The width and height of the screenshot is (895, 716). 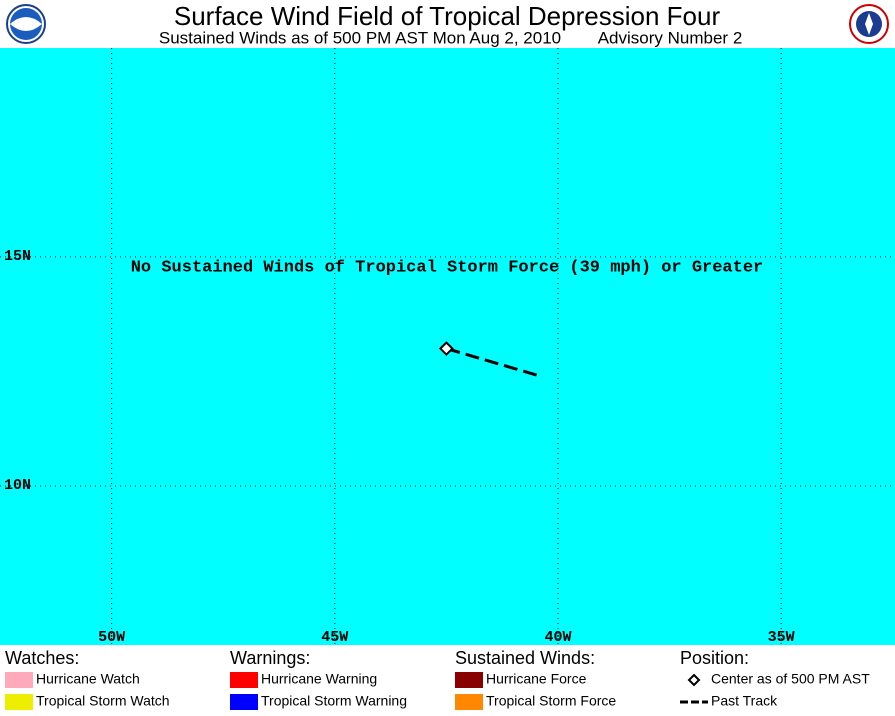 I want to click on legend-heading: Watches:, so click(x=42, y=658).